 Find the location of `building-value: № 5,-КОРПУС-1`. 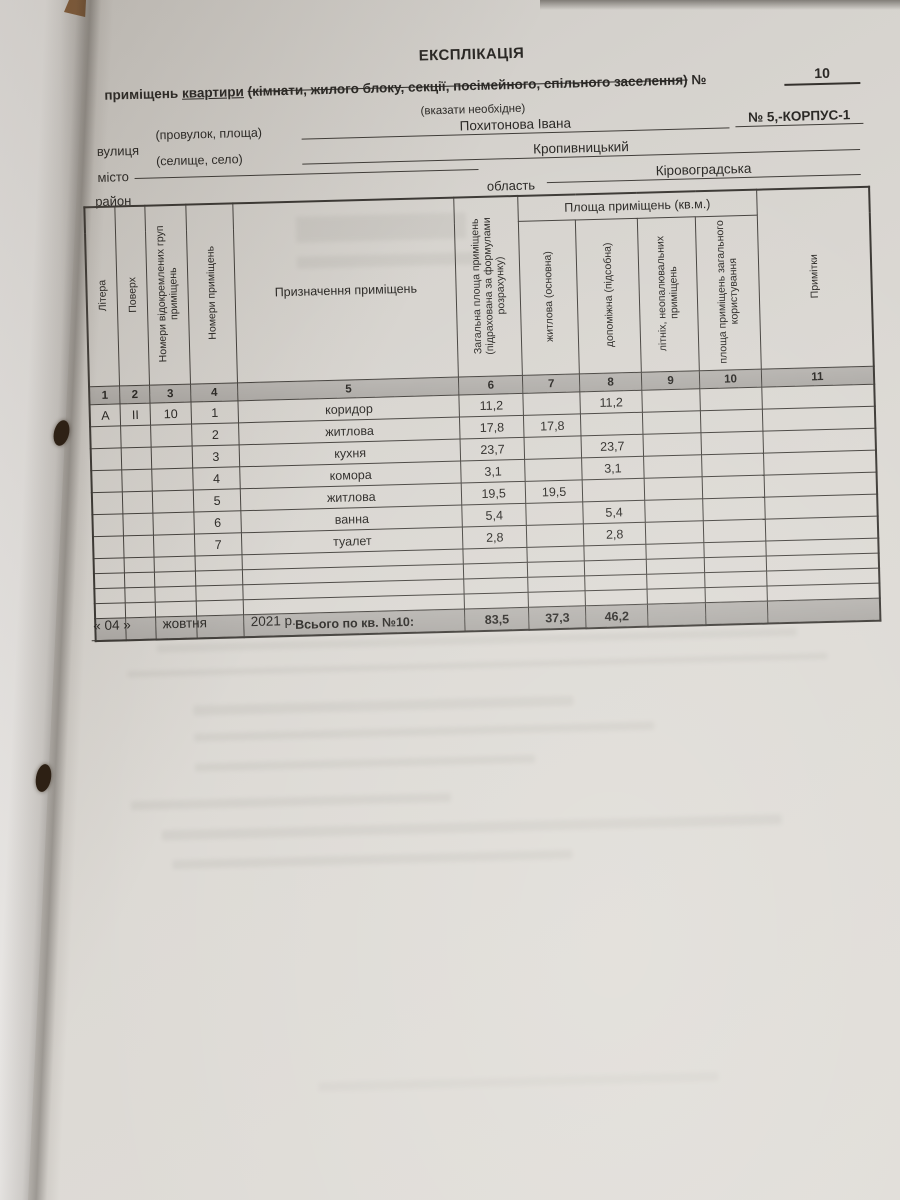

building-value: № 5,-КОРПУС-1 is located at coordinates (799, 117).